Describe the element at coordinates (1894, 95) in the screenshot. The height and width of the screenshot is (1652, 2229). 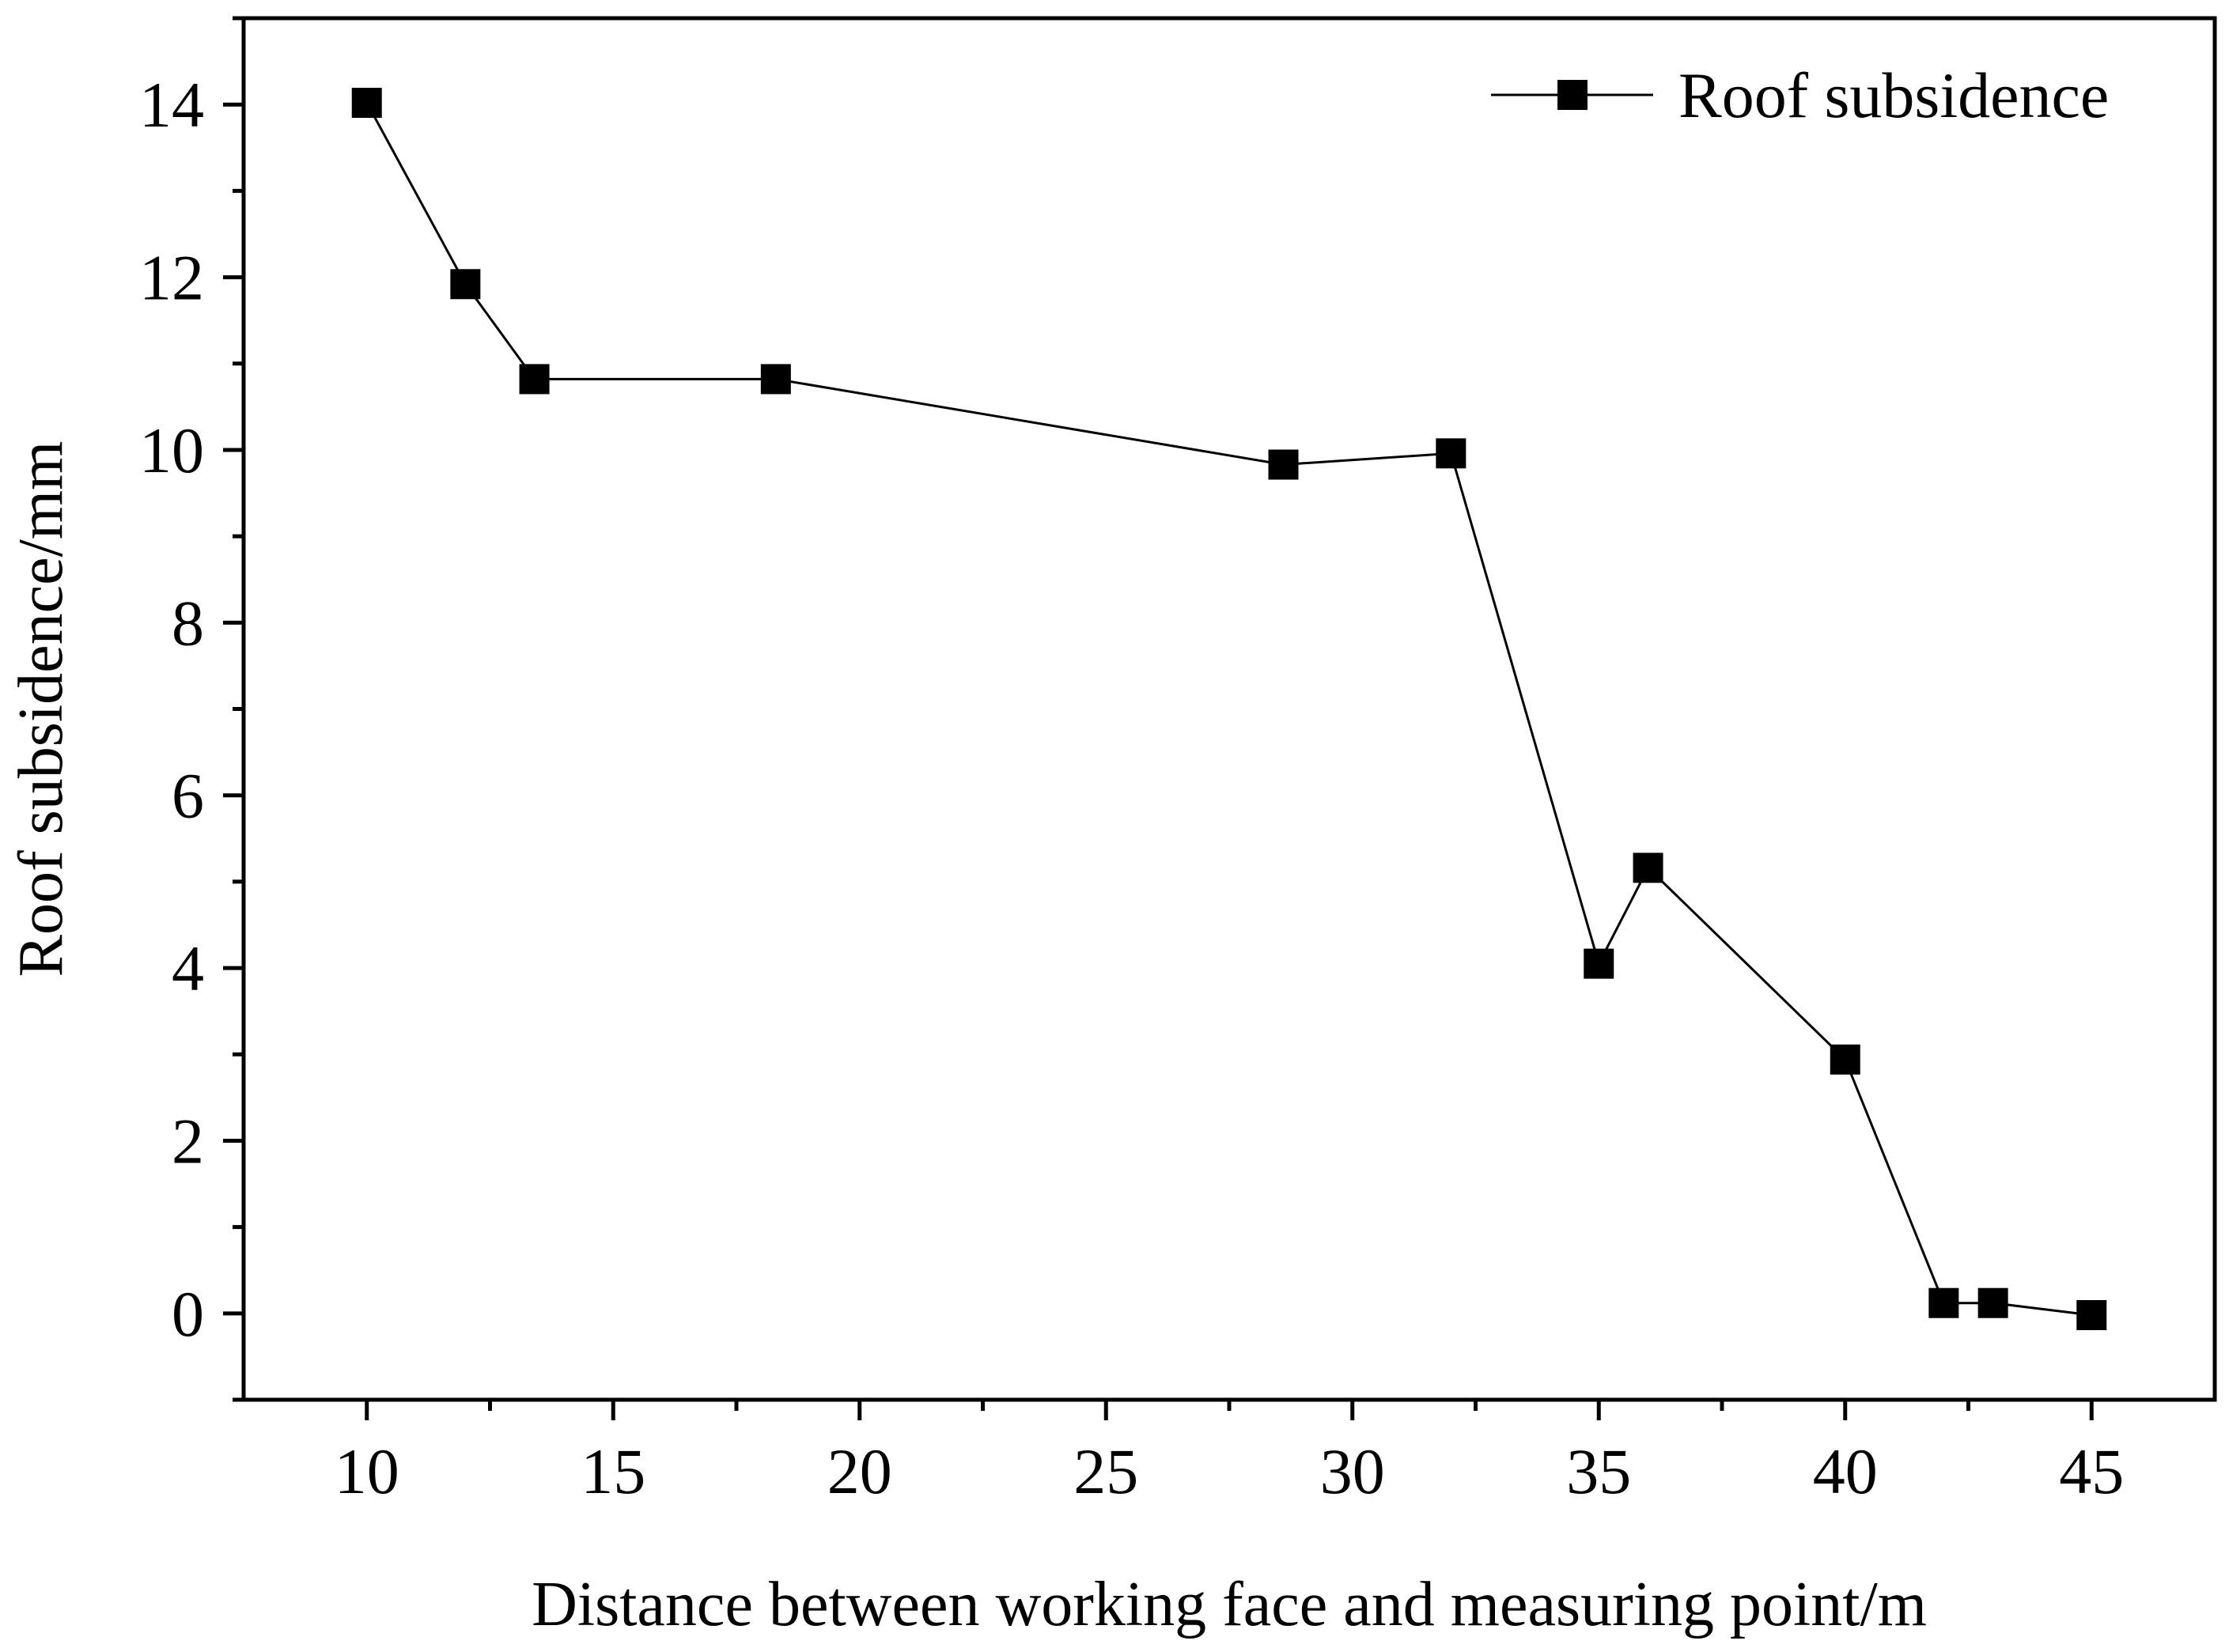
I see `legend-label: Roof subsidence` at that location.